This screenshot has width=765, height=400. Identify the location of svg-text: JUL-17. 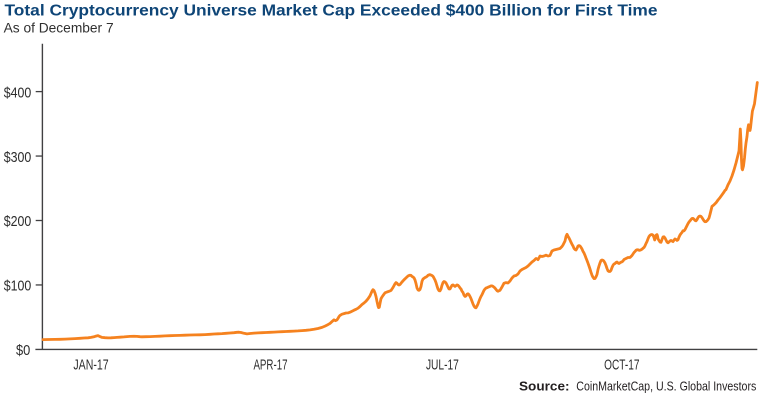
(442, 365).